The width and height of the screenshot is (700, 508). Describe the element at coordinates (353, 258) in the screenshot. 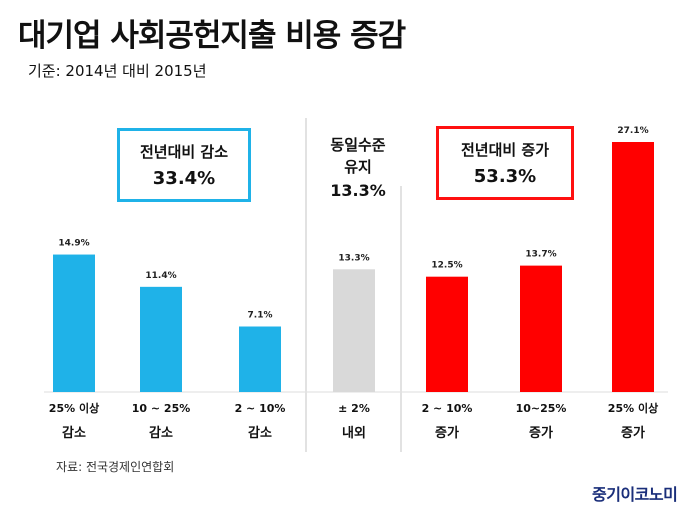

I see `bar-value-label: 13.3%` at that location.